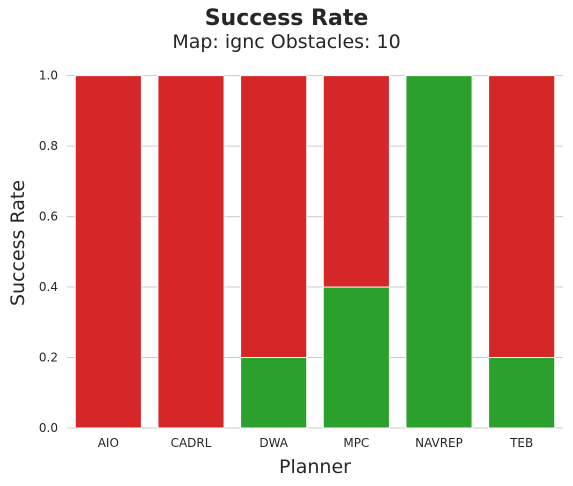 This screenshot has width=573, height=486. What do you see at coordinates (48, 146) in the screenshot?
I see `y-tick-label: 0.8` at bounding box center [48, 146].